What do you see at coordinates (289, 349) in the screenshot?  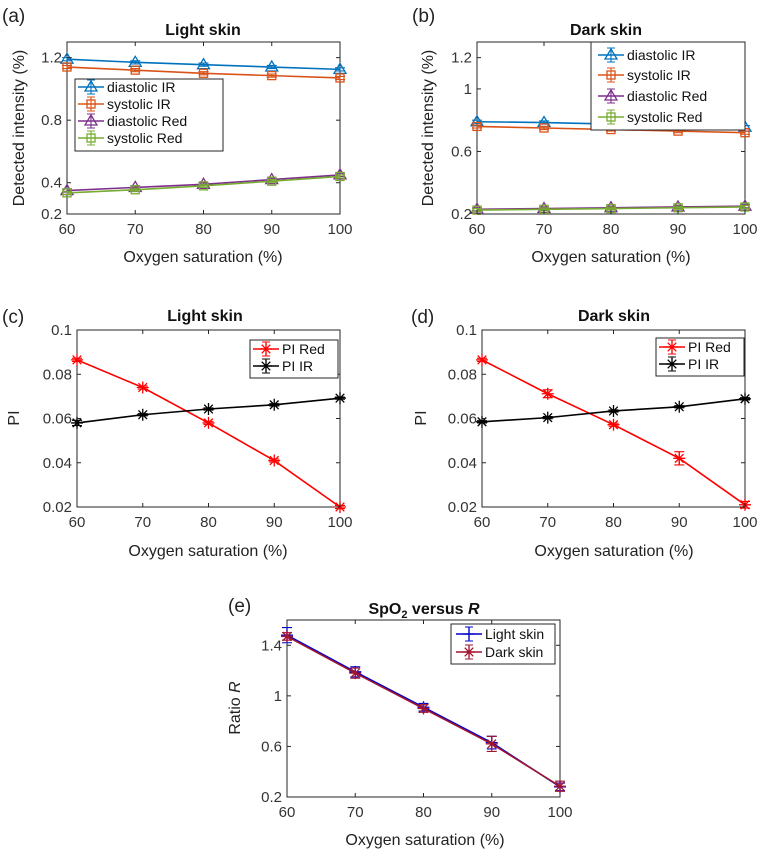 I see `legend-entry-pi-red: PI Red` at bounding box center [289, 349].